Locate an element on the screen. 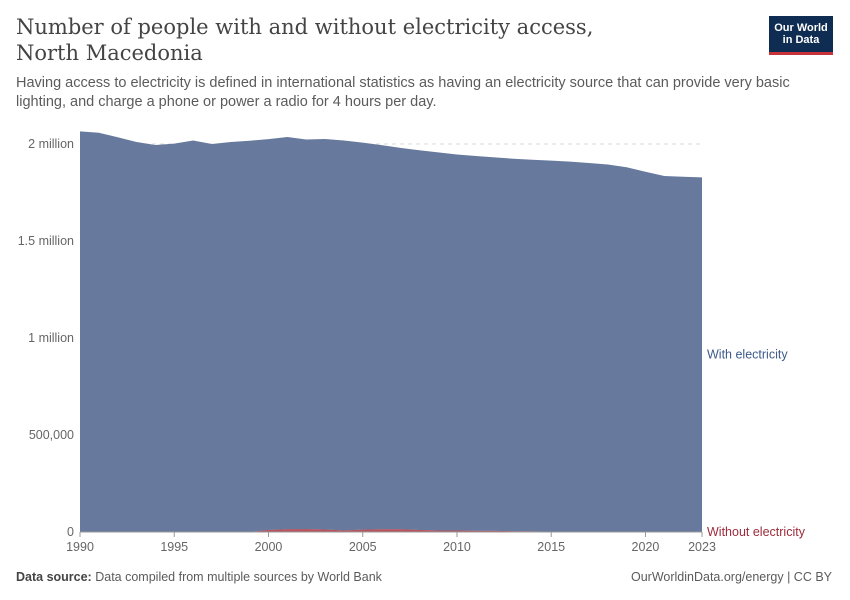  x-tick-label: 1990 is located at coordinates (80, 547).